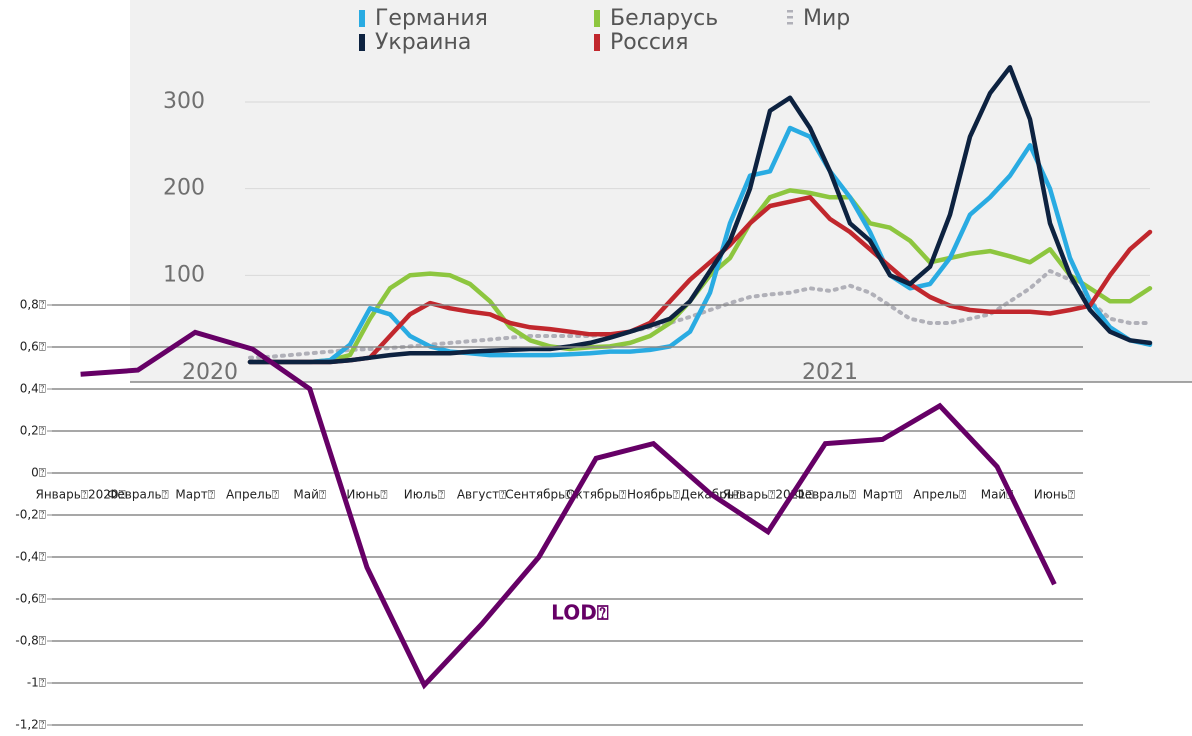  What do you see at coordinates (423, 42) in the screenshot?
I see `legend-label: Украина` at bounding box center [423, 42].